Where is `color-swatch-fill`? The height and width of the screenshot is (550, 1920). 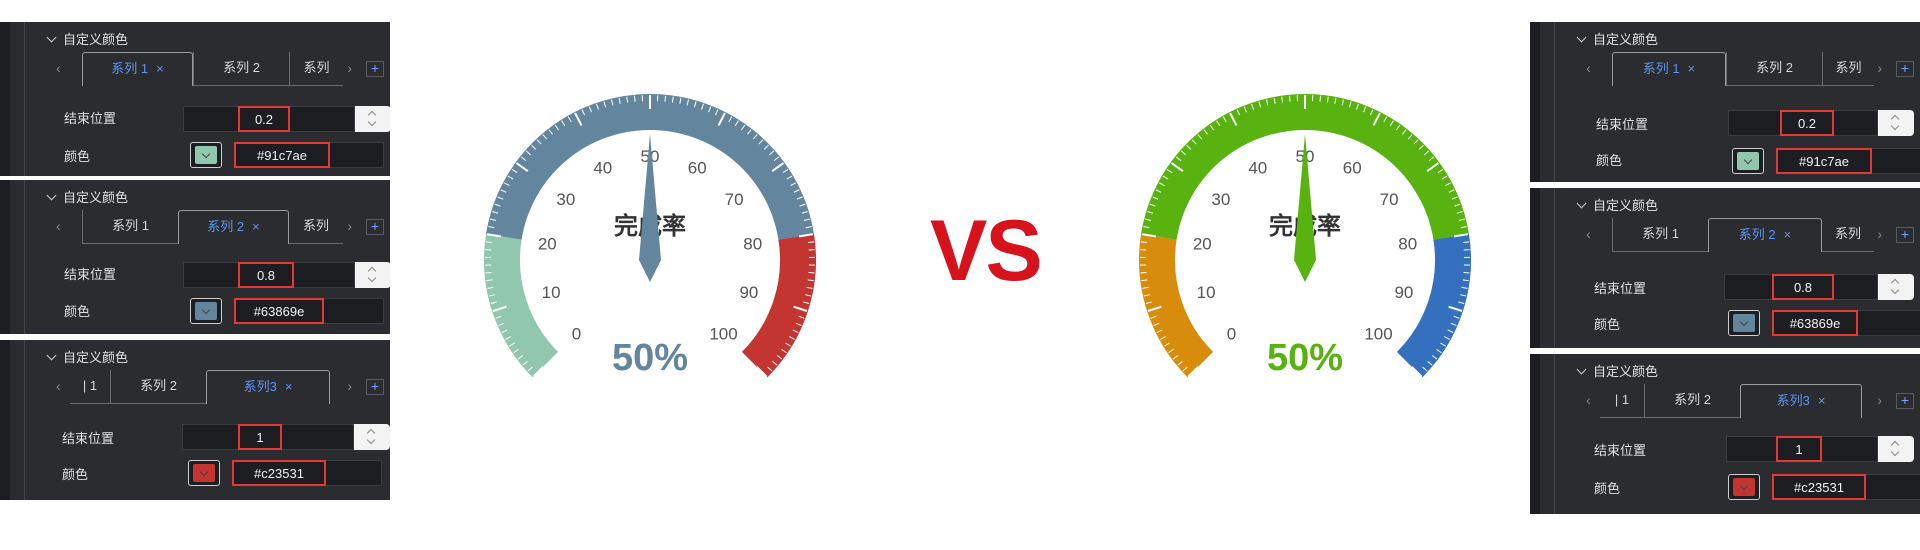
color-swatch-fill is located at coordinates (1744, 487).